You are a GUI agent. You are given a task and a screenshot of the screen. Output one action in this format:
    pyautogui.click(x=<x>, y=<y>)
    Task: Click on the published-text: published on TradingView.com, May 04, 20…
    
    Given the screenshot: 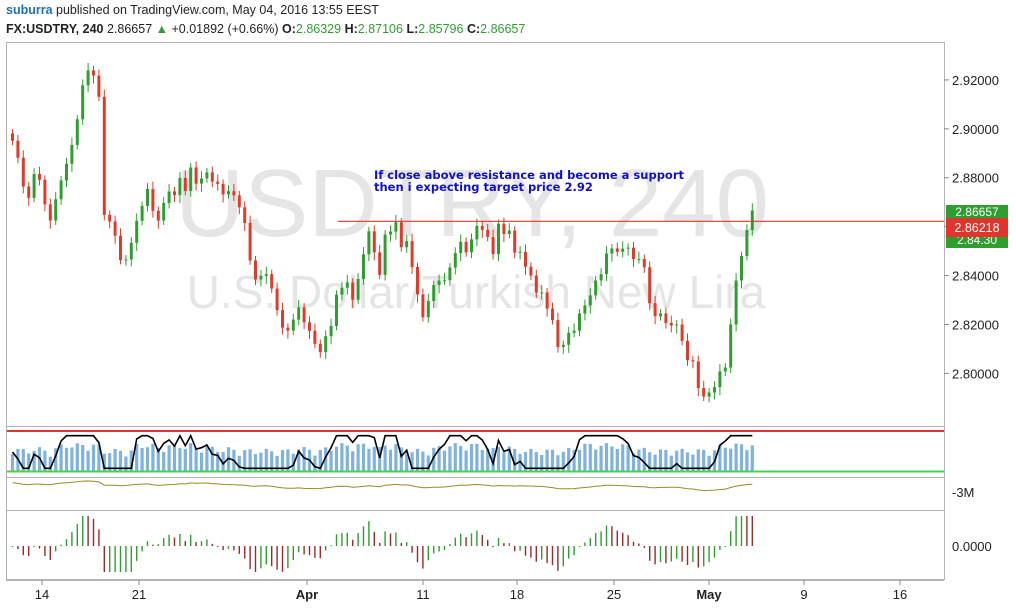 What is the action you would take?
    pyautogui.click(x=217, y=10)
    